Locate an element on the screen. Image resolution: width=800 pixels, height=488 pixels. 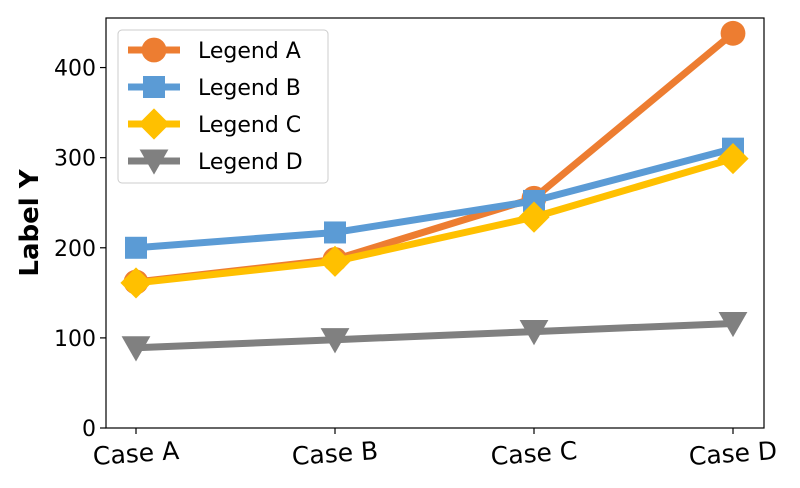
legend-label: Legend A is located at coordinates (249, 51).